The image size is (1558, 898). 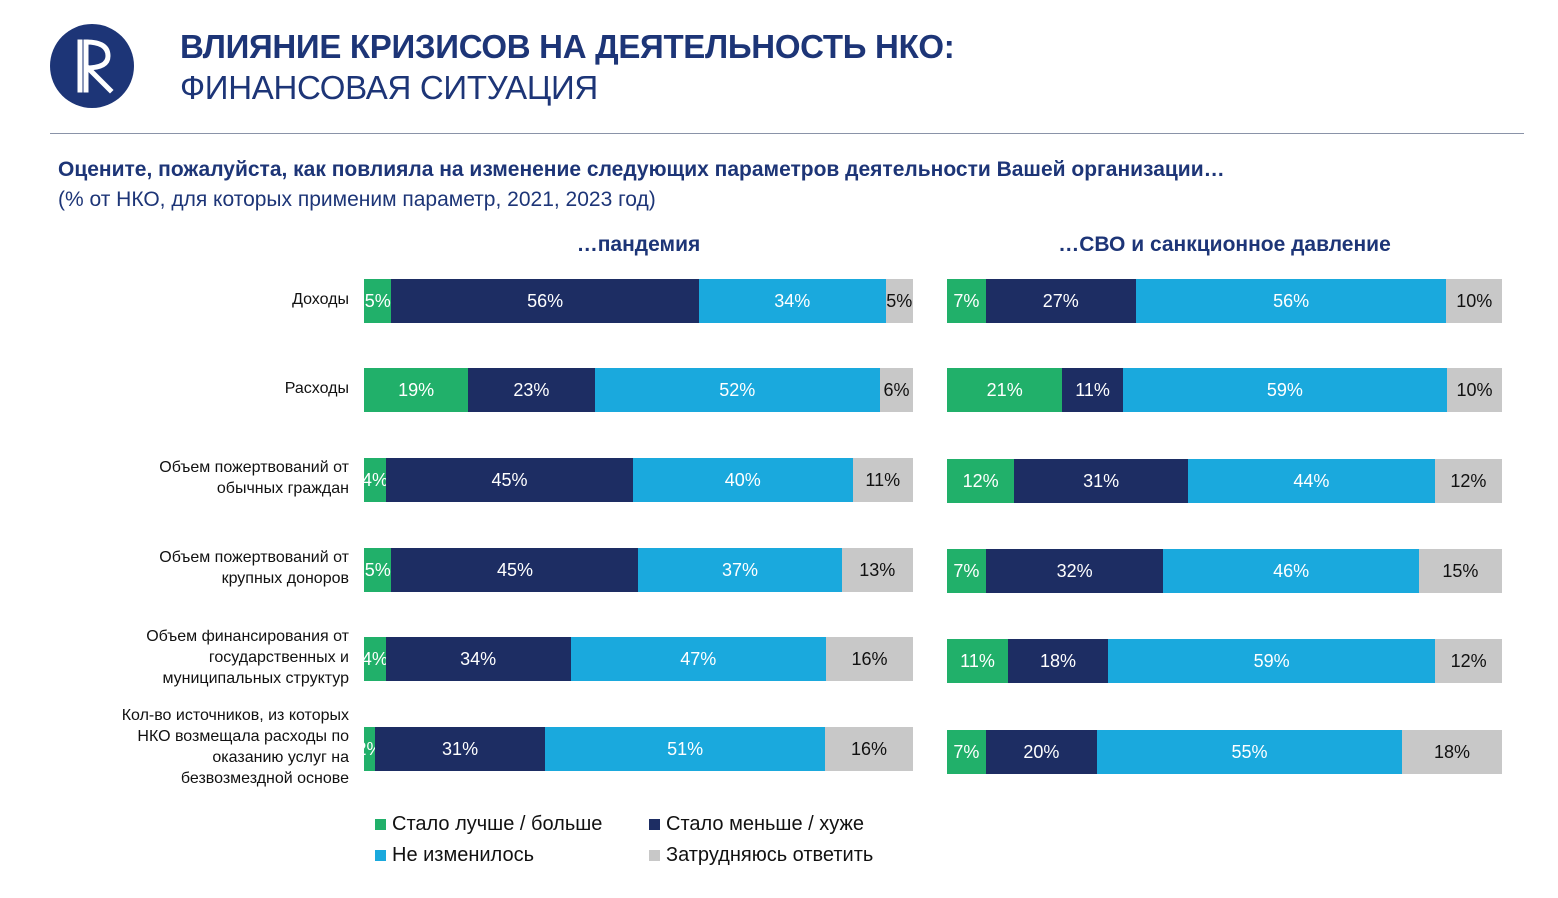 I want to click on bar-segment-unknown: 6%, so click(x=896, y=390).